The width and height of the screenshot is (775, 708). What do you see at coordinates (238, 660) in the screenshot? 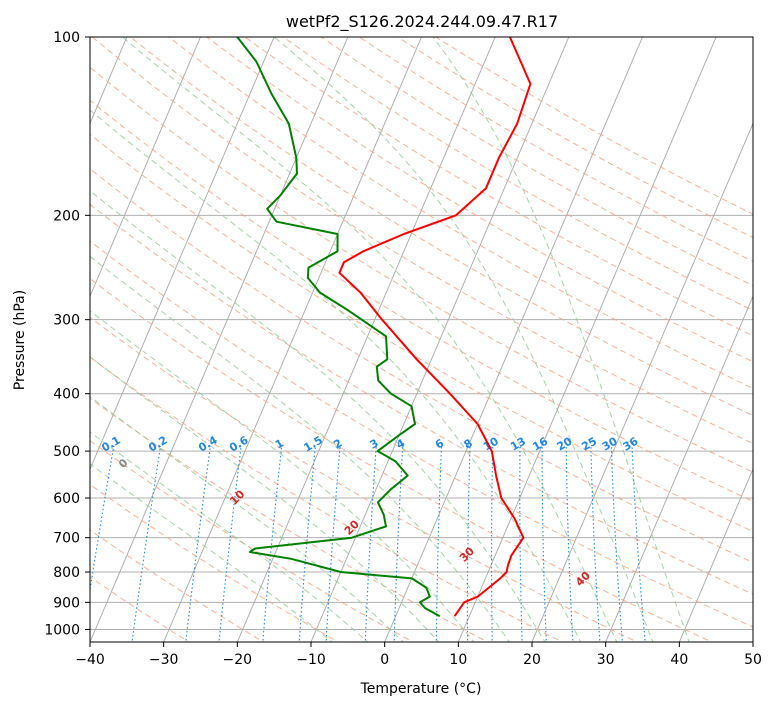
I see `x-tick-label: −20` at bounding box center [238, 660].